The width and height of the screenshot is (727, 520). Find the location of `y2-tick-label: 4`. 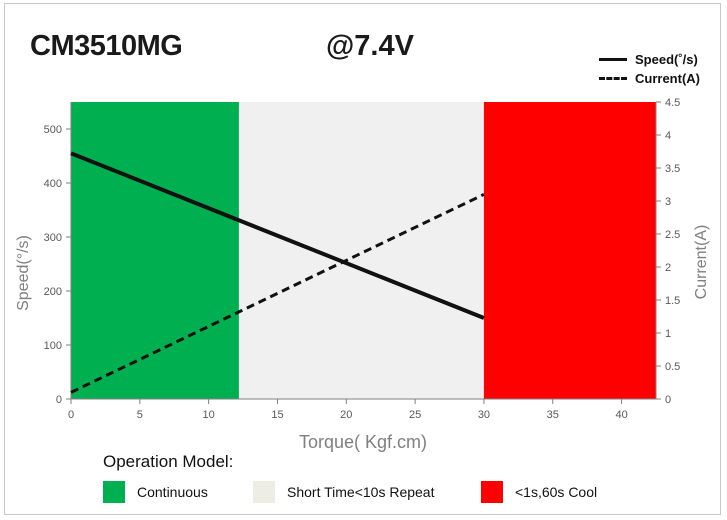

y2-tick-label: 4 is located at coordinates (668, 136).